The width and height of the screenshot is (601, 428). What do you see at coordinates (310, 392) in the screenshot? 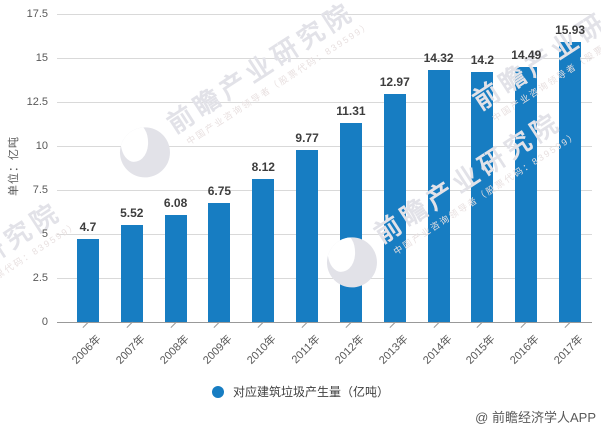
I see `legend-label: 对应建筑垃圾产生量（亿吨）` at bounding box center [310, 392].